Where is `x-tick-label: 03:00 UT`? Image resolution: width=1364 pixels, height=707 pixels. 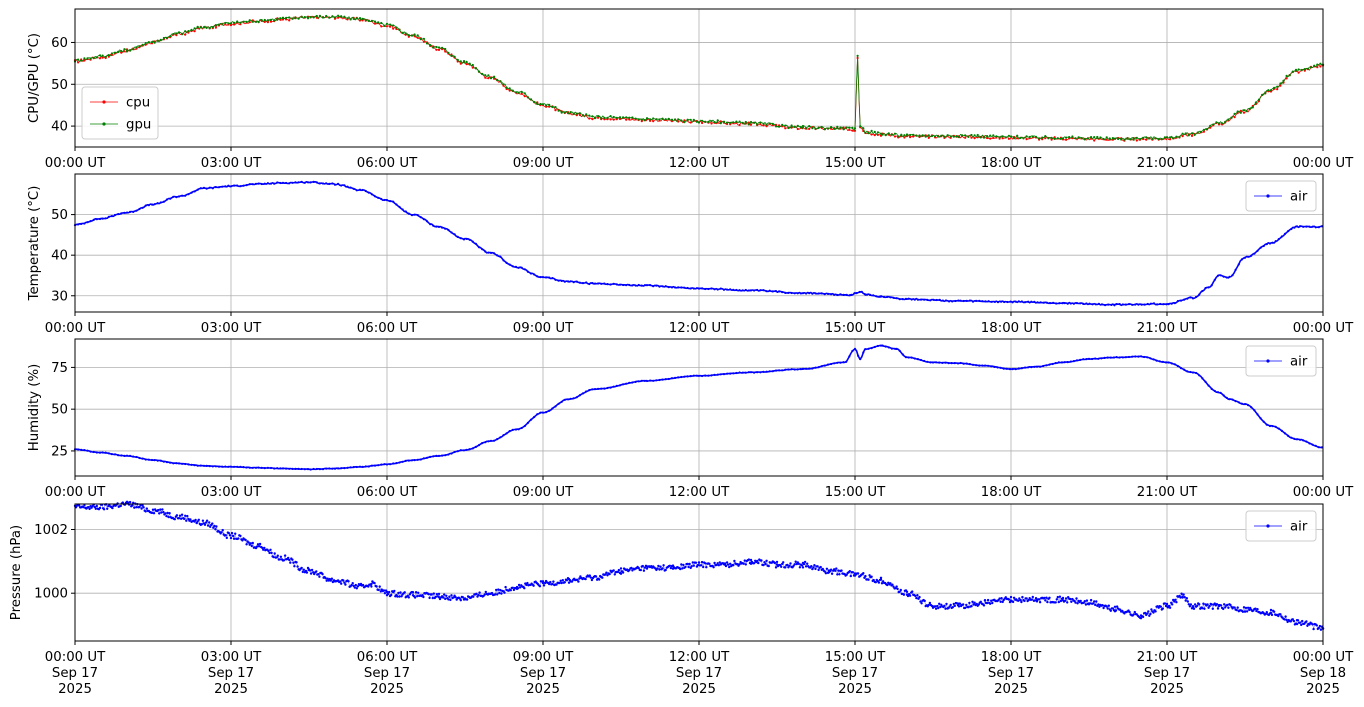 x-tick-label: 03:00 UT is located at coordinates (231, 657).